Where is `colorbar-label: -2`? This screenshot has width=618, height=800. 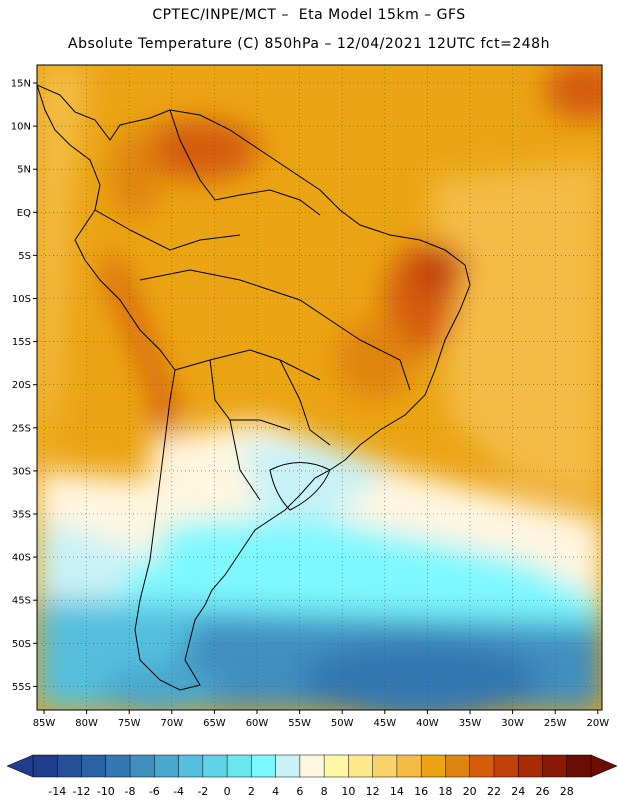
colorbar-label: -2 is located at coordinates (202, 791).